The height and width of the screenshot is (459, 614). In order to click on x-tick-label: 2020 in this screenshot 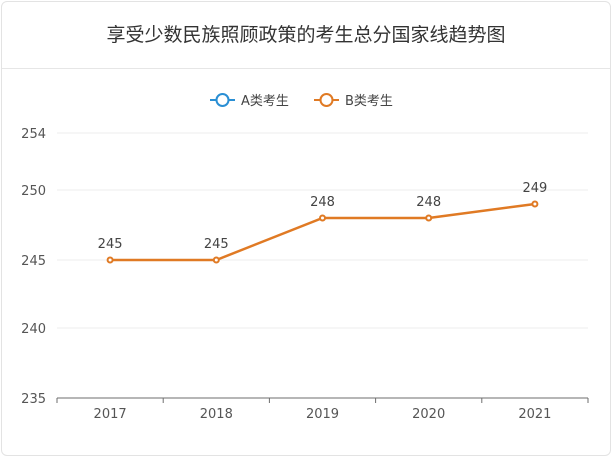, I will do `click(428, 414)`.